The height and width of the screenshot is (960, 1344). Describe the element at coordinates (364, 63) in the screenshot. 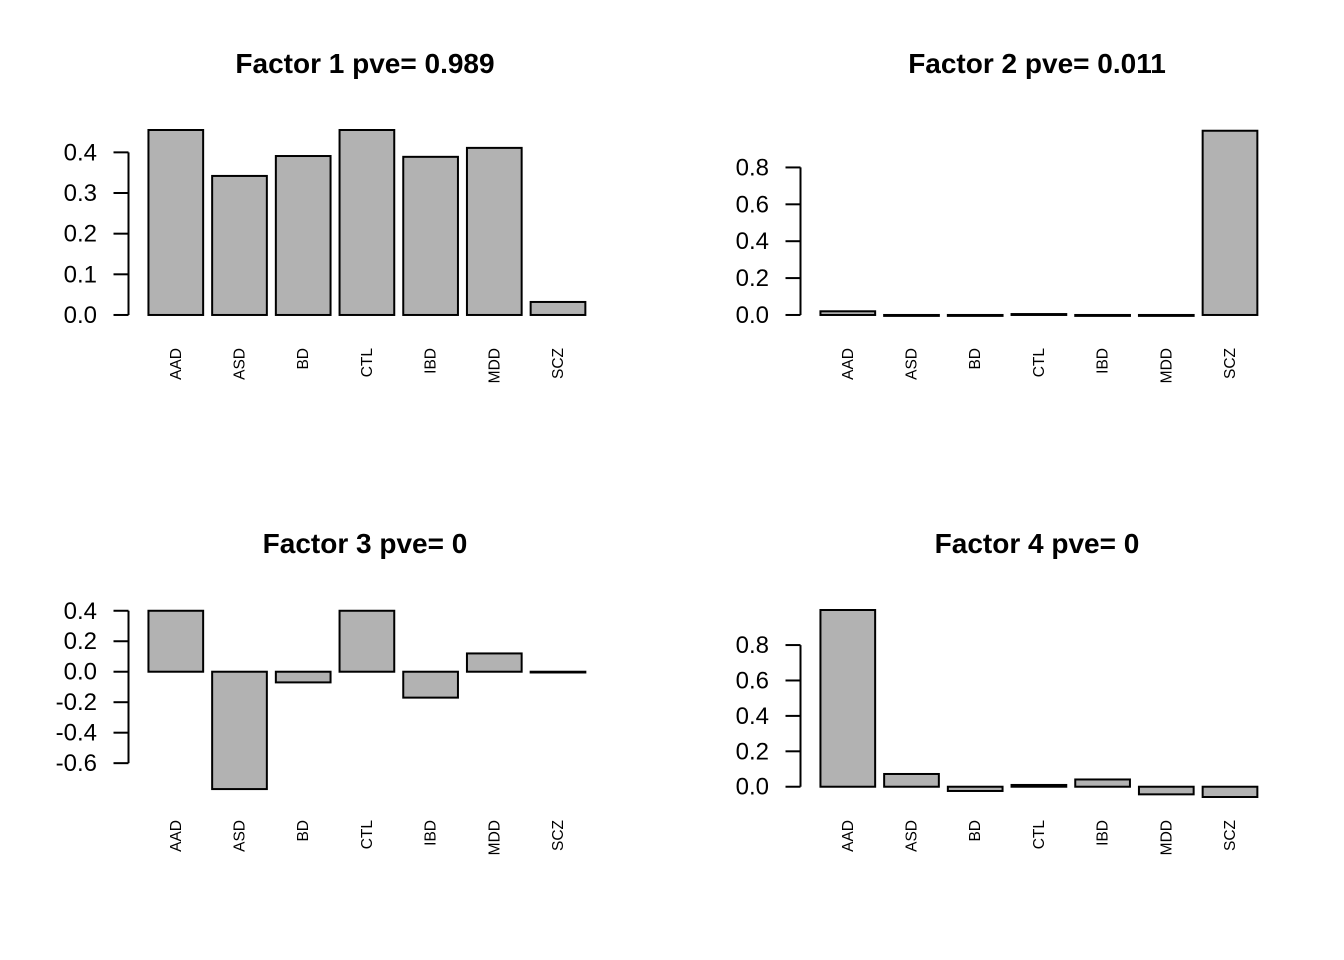

I see `panel-title: Factor 1 pve= 0.989` at that location.